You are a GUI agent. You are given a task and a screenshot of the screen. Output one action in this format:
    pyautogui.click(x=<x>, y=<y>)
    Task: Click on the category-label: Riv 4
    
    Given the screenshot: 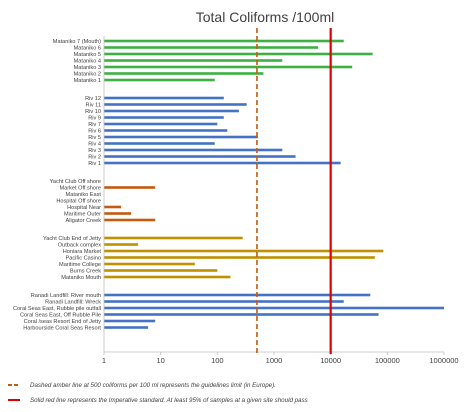 What is the action you would take?
    pyautogui.click(x=94, y=145)
    